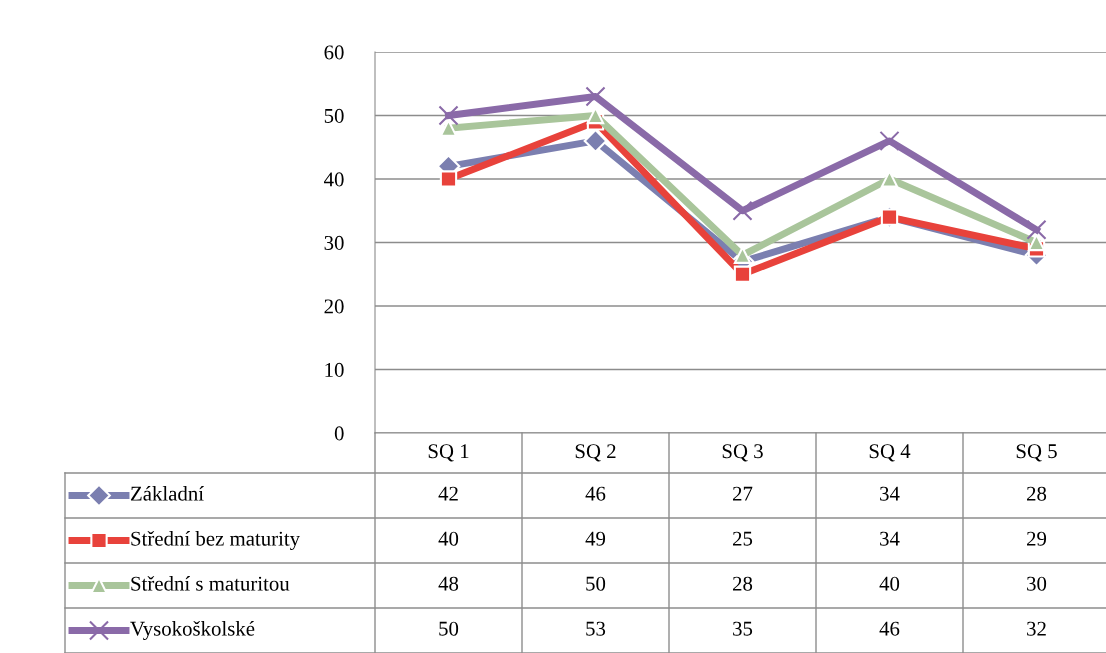 The image size is (1106, 653). I want to click on y-tick-label: 40, so click(334, 179).